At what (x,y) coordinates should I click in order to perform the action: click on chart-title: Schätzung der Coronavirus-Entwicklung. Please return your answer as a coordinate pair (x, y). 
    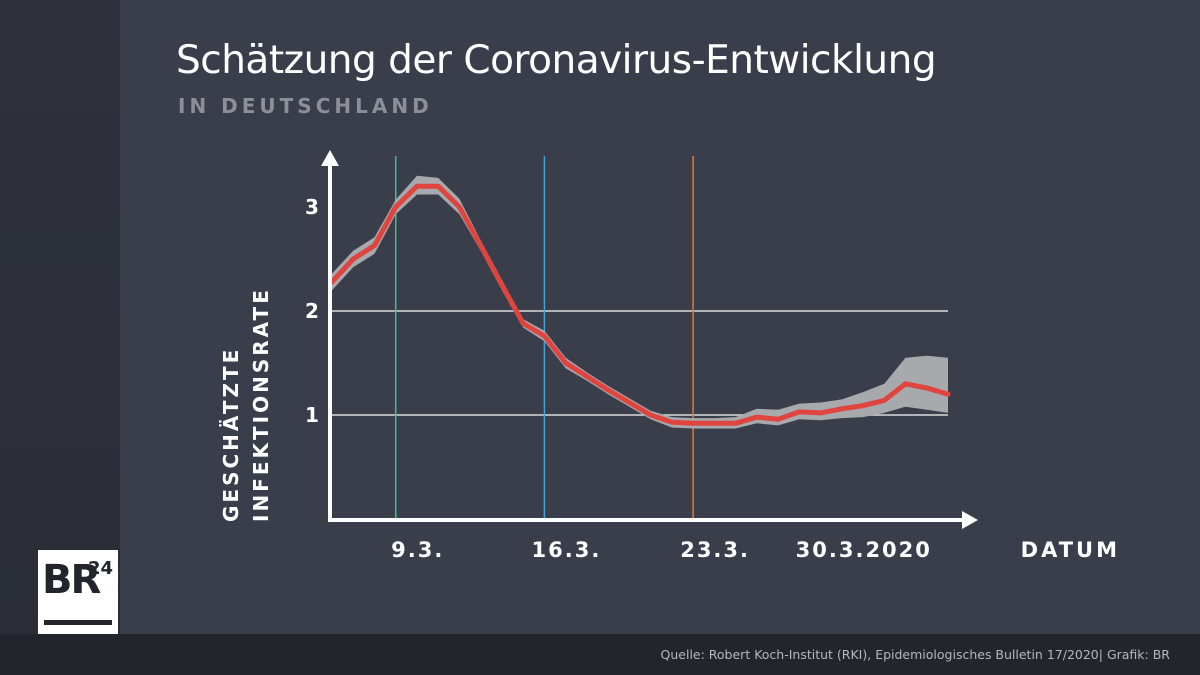
    Looking at the image, I should click on (556, 60).